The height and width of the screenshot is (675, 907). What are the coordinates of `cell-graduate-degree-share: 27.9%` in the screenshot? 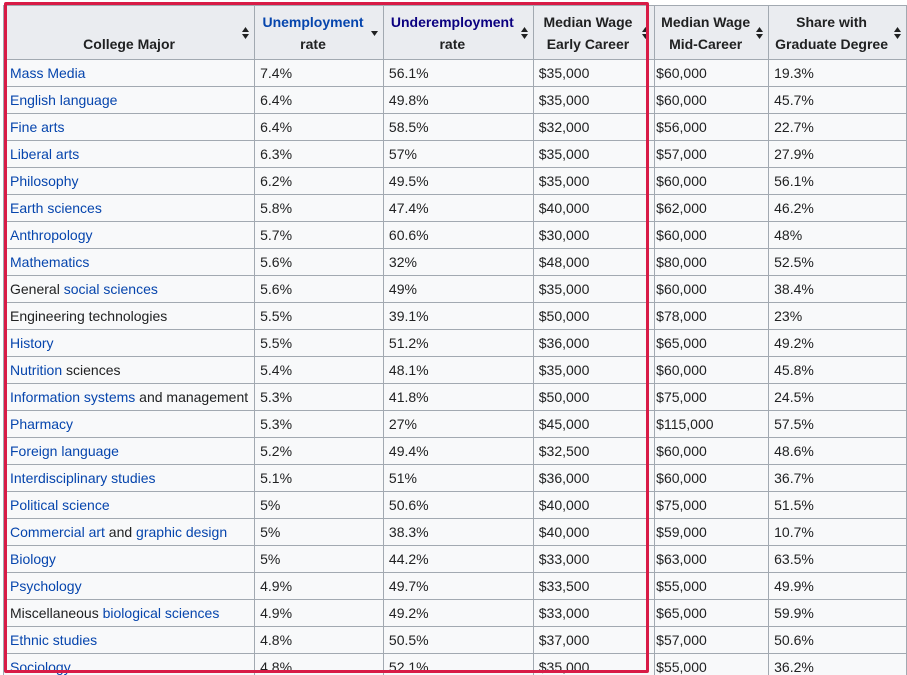 It's located at (837, 154).